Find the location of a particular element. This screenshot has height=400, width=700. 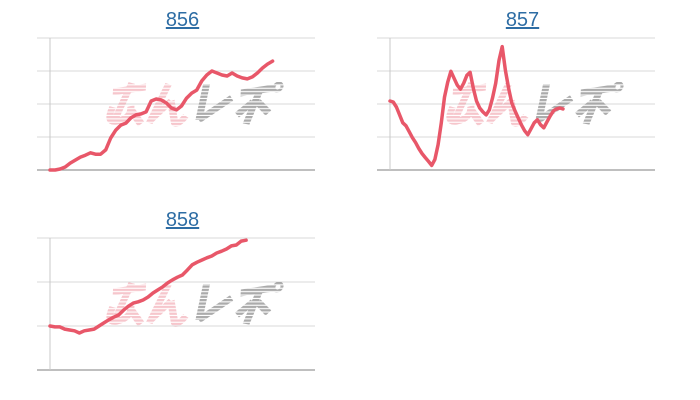

chart-857-plot is located at coordinates (516, 104).